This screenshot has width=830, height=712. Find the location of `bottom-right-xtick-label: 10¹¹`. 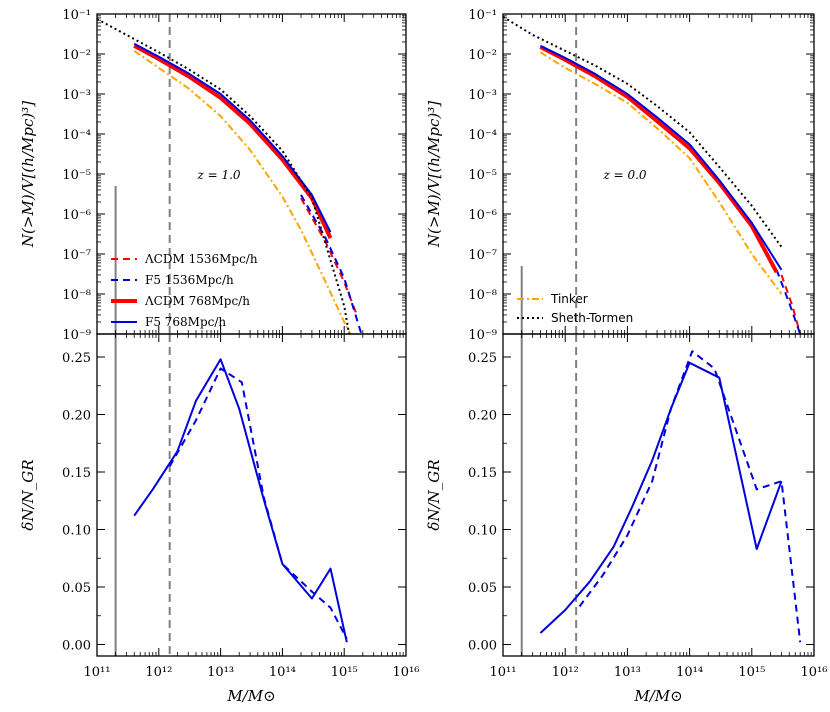

bottom-right-xtick-label: 10¹¹ is located at coordinates (503, 672).